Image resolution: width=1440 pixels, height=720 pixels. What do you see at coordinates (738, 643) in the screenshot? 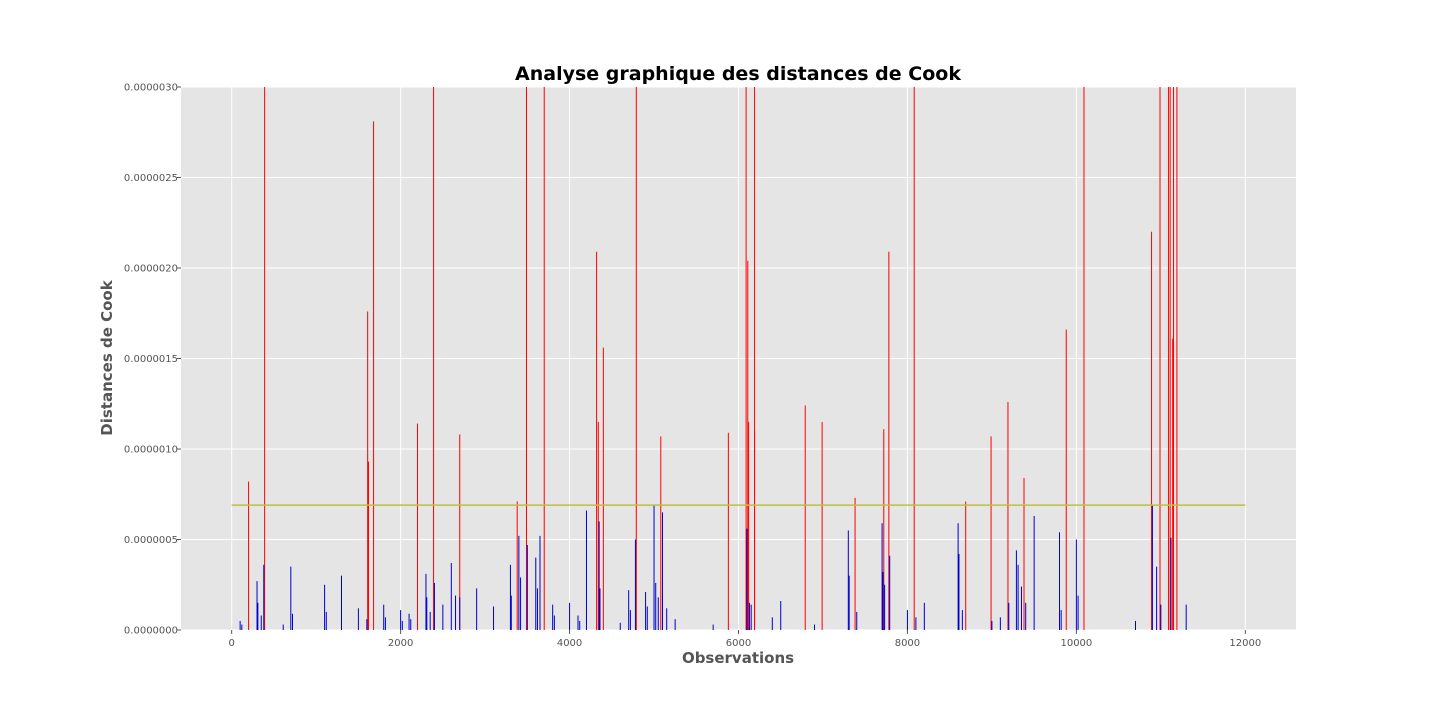
I see `x-tick-label: 6000` at bounding box center [738, 643].